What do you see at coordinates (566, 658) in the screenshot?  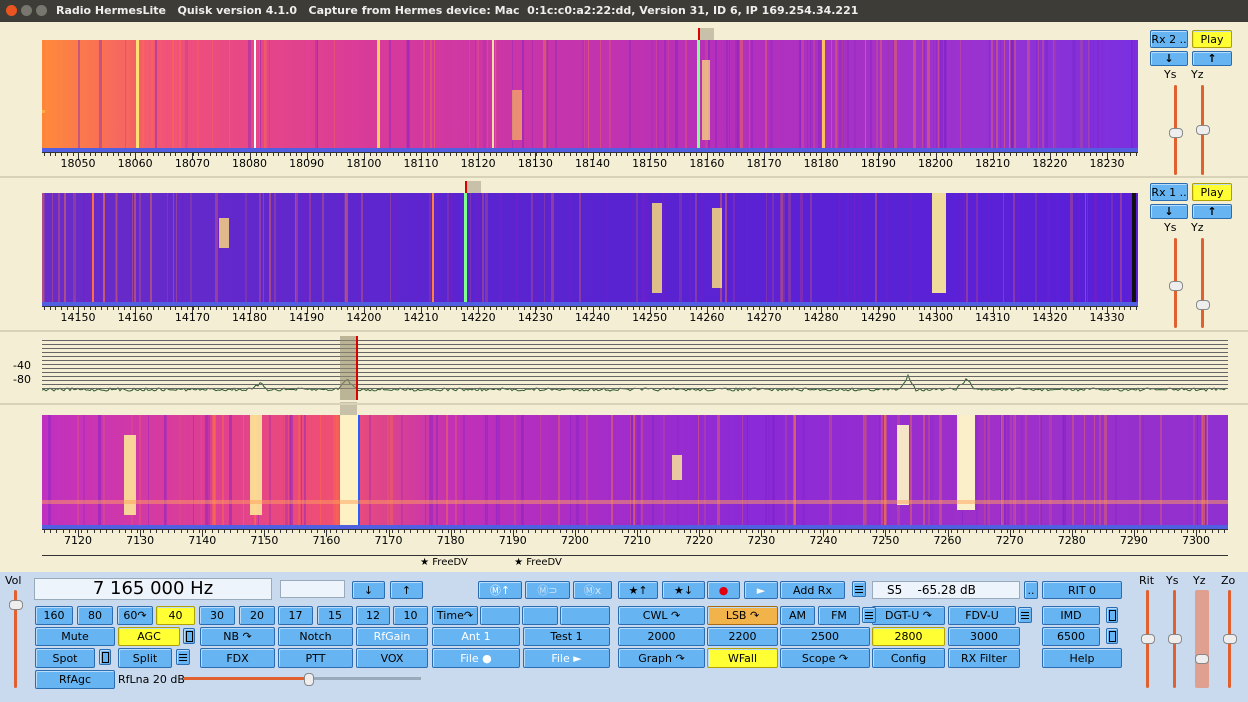 I see `control-button: File ►` at bounding box center [566, 658].